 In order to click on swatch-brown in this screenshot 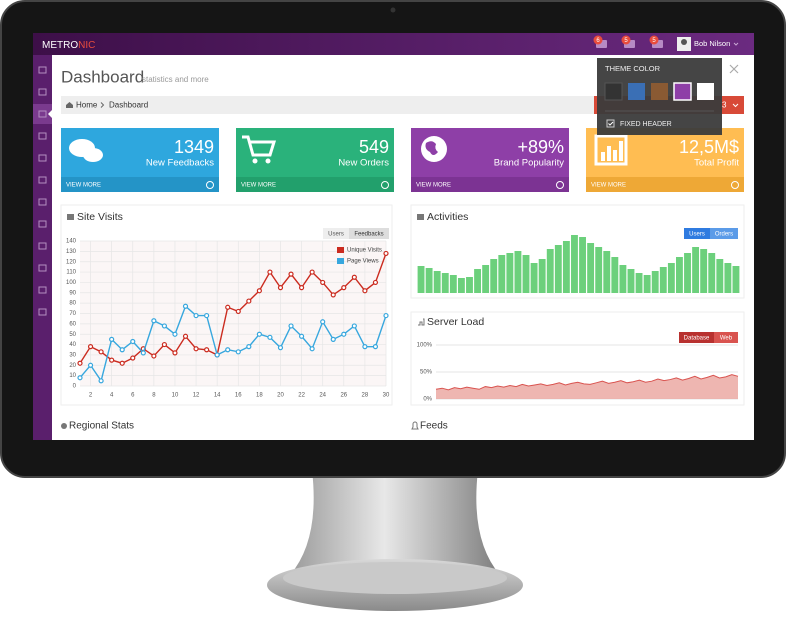, I will do `click(659, 91)`.